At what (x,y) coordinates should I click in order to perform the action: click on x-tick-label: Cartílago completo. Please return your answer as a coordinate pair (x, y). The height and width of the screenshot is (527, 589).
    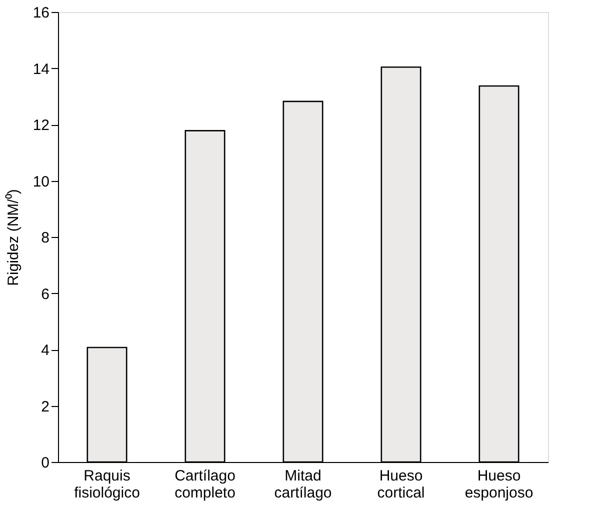
    Looking at the image, I should click on (205, 485).